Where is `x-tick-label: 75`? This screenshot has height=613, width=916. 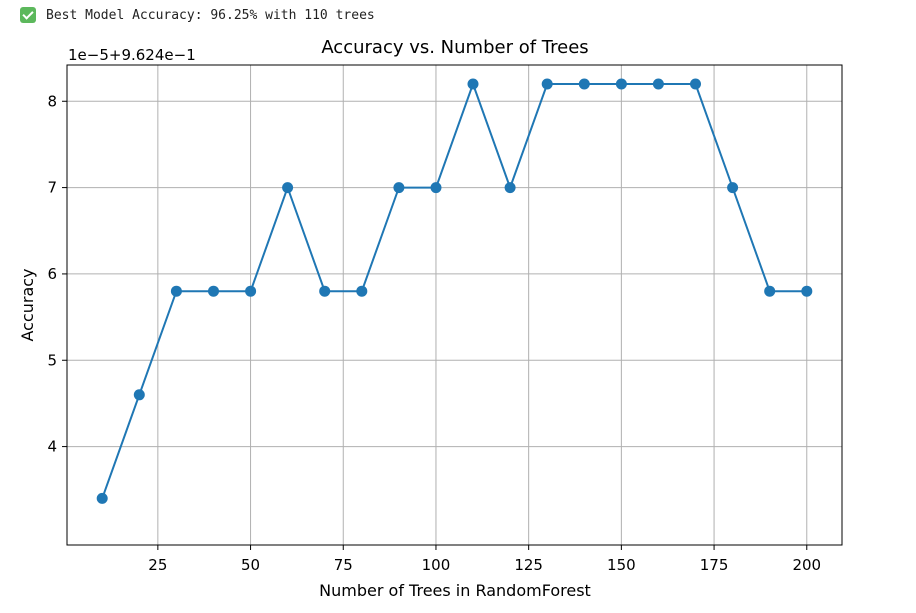 x-tick-label: 75 is located at coordinates (343, 565).